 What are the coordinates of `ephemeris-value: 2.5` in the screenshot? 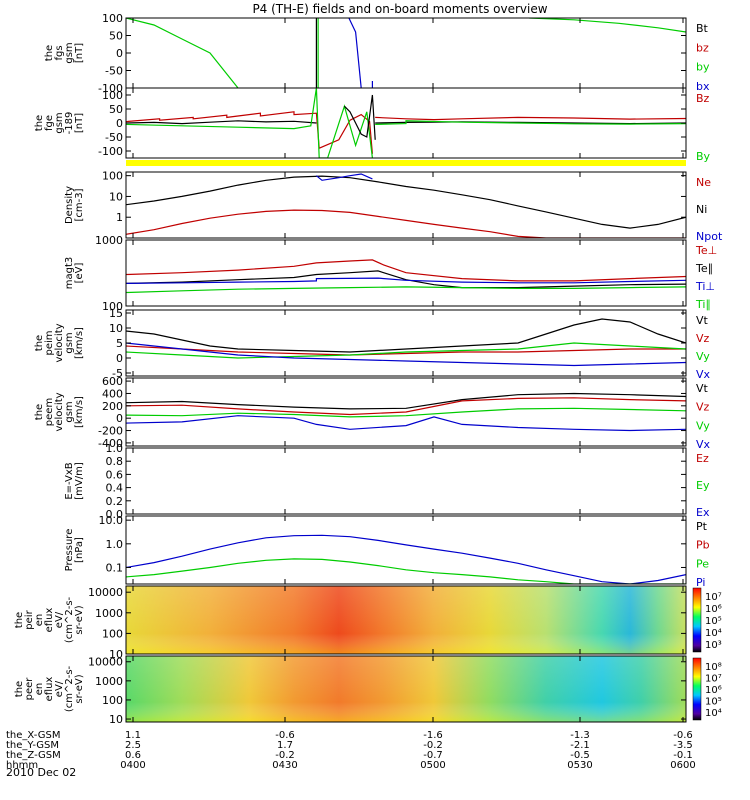 It's located at (133, 745).